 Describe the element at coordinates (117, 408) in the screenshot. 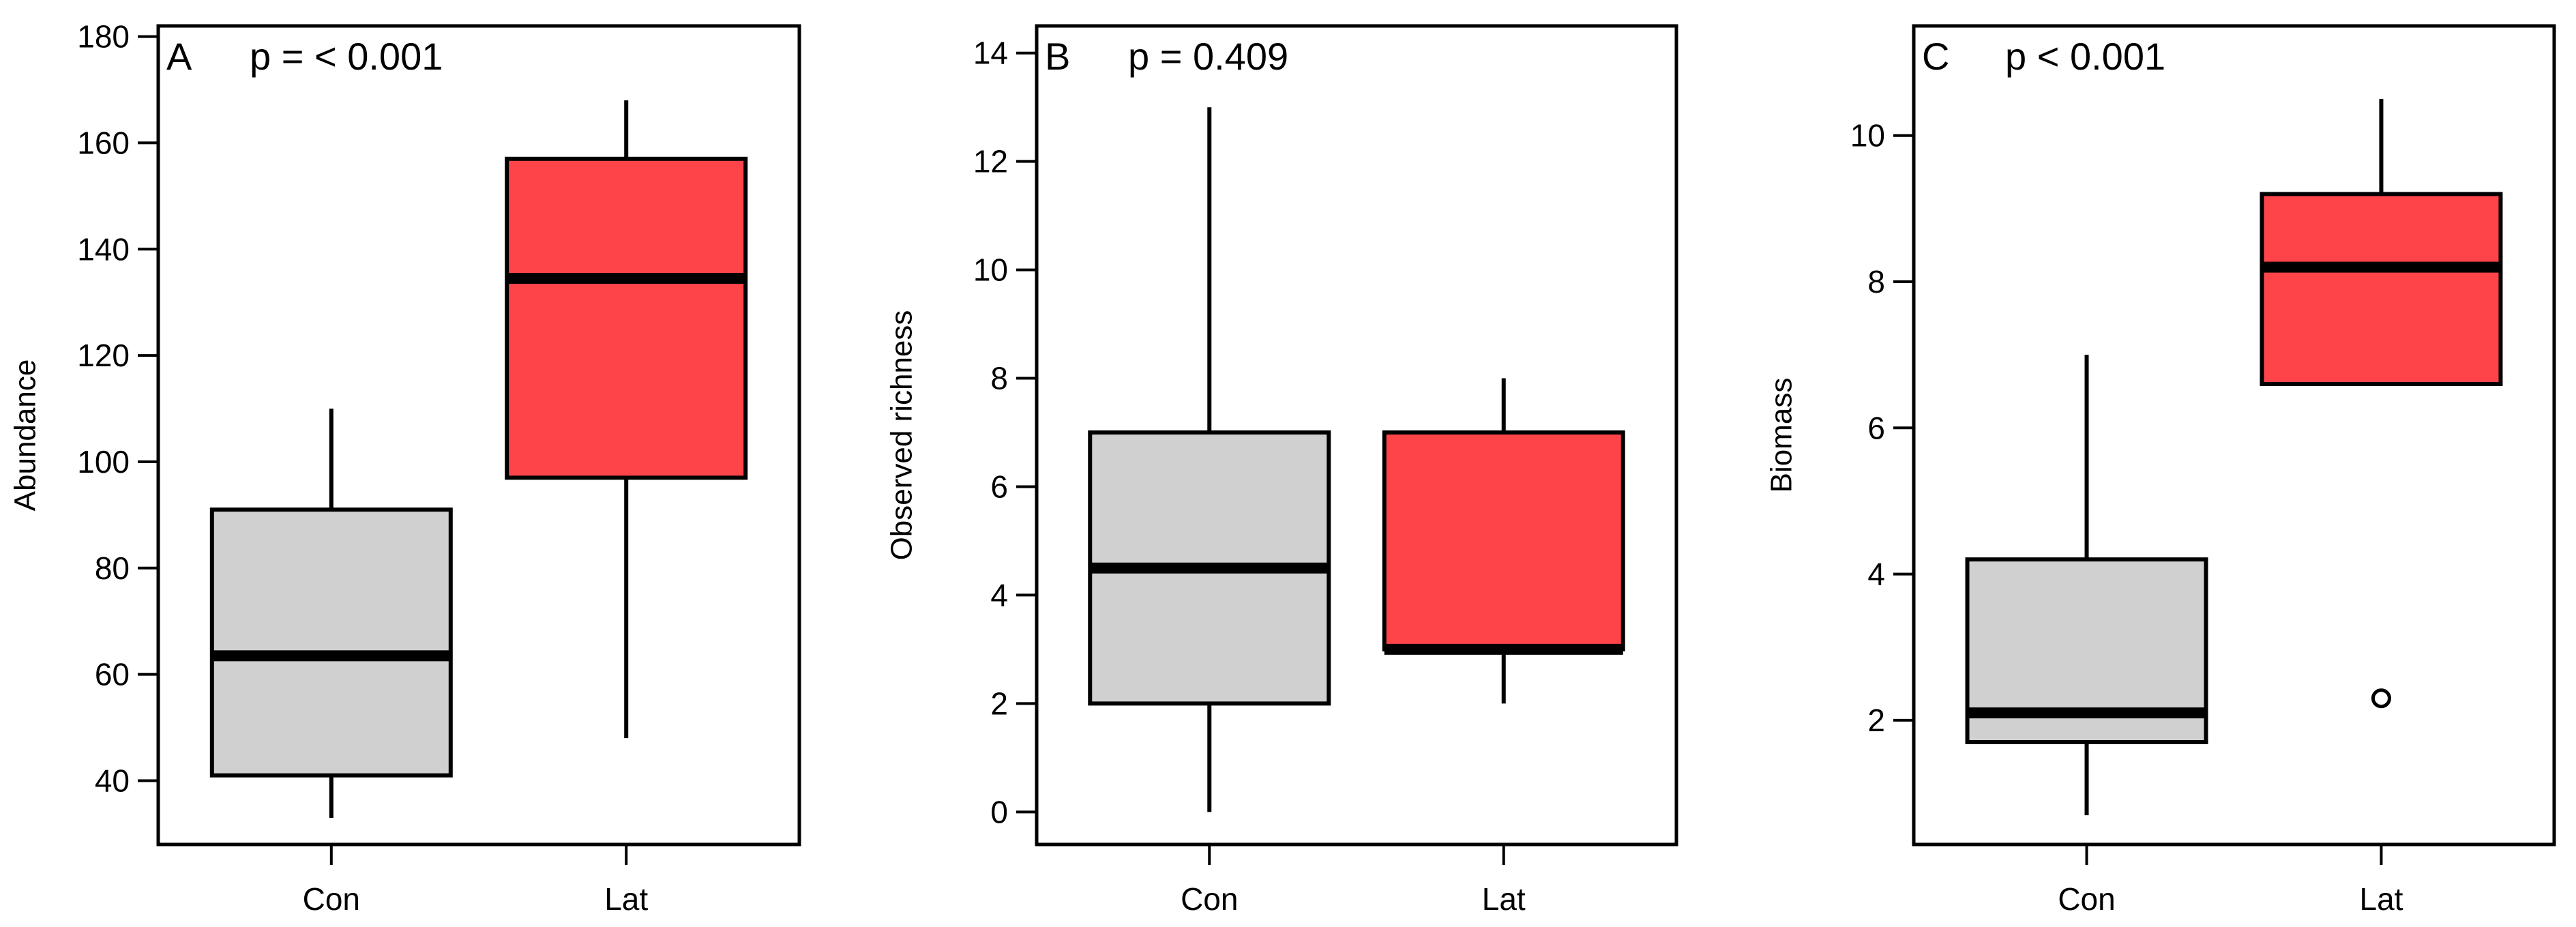

I see `y-axis: 40 60 80 100 120 140 160 180` at that location.